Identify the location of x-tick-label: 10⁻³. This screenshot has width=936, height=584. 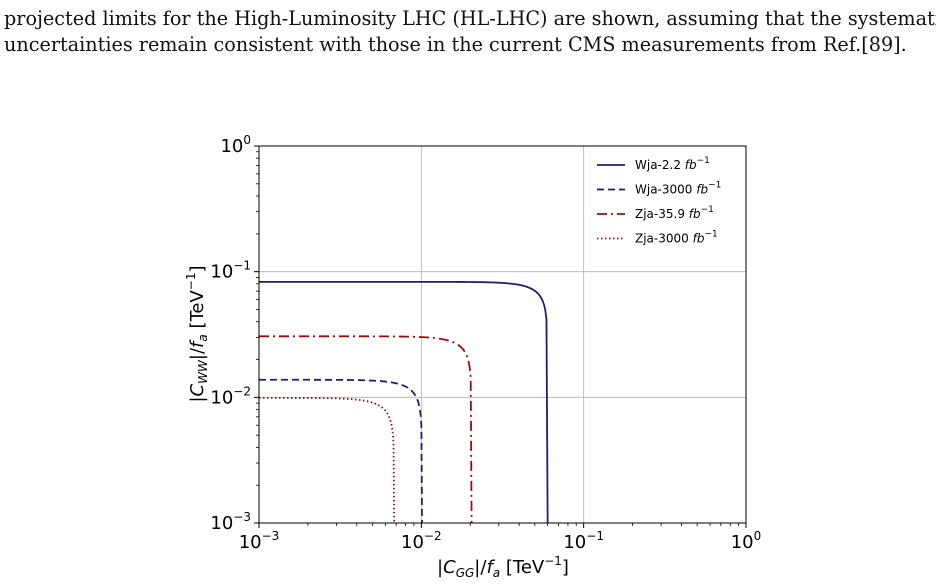
(259, 541).